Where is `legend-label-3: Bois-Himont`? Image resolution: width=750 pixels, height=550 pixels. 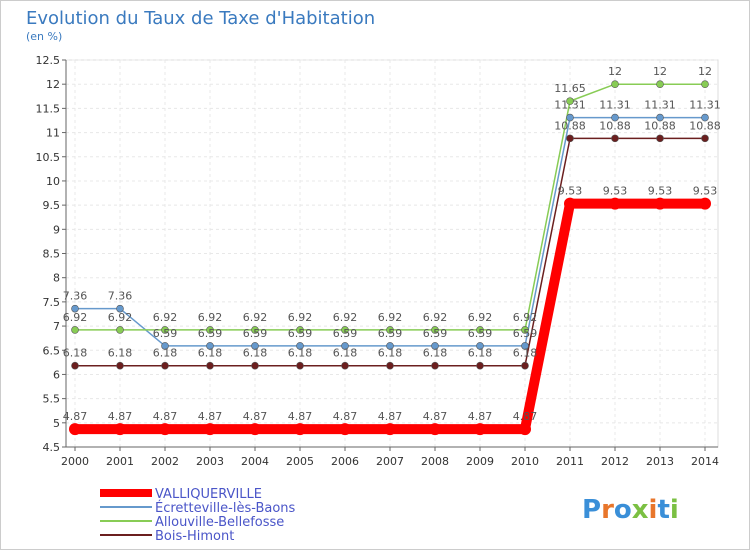 legend-label-3: Bois-Himont is located at coordinates (194, 536).